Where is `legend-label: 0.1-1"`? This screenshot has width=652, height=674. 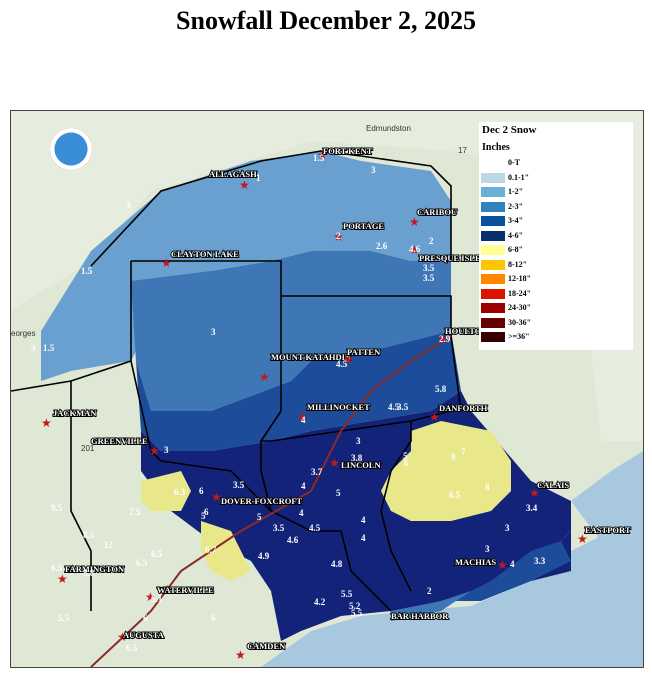
legend-label: 0.1-1" is located at coordinates (519, 177).